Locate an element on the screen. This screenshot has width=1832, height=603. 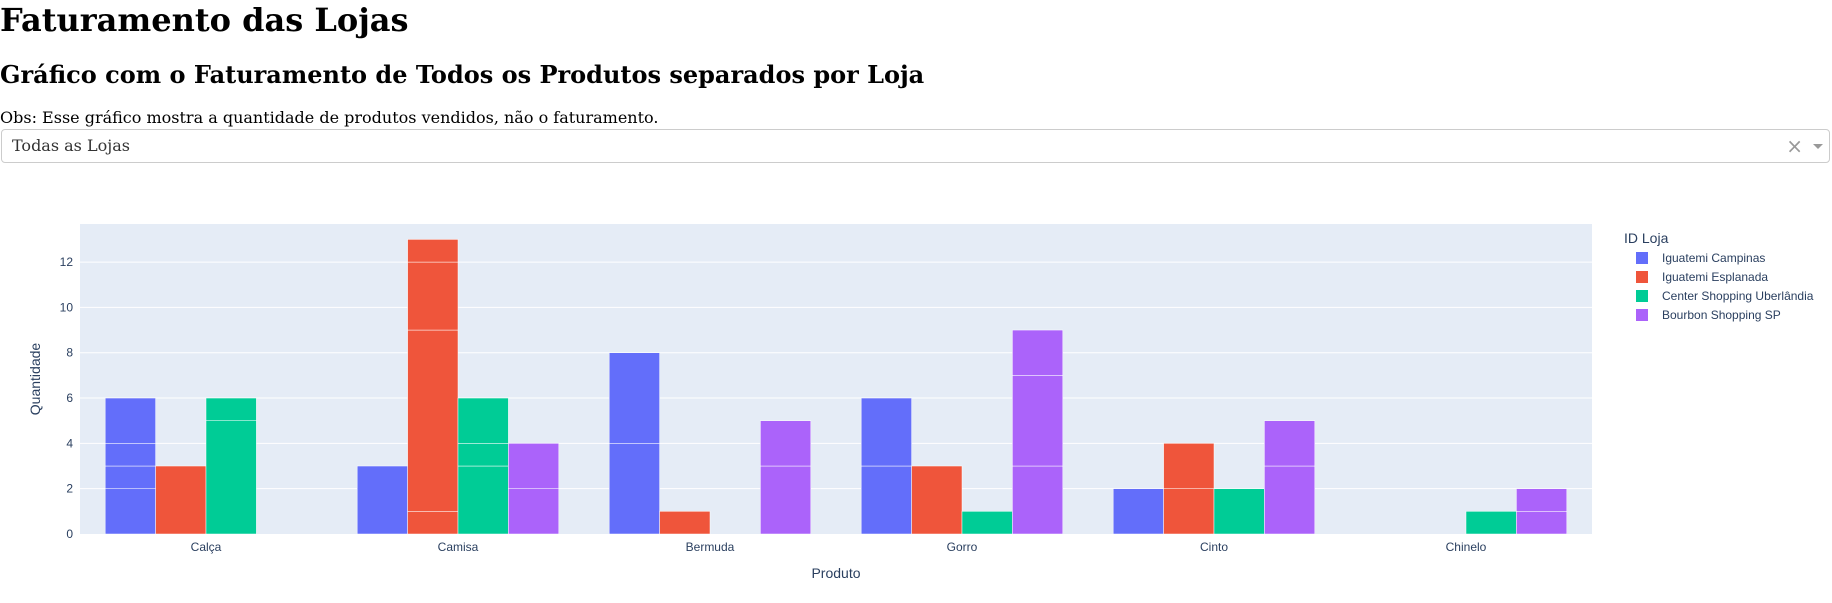
x-tick-label: Cinto is located at coordinates (1214, 547).